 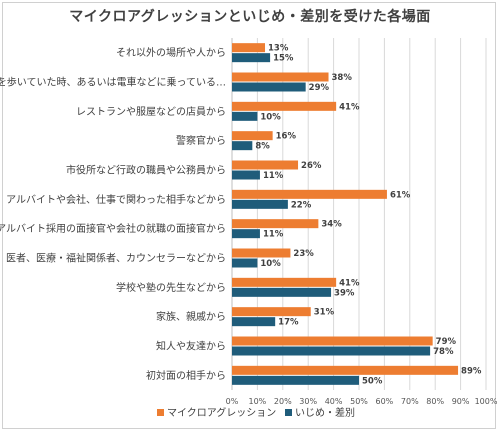 What do you see at coordinates (191, 316) in the screenshot?
I see `category-label: 家族、親戚から` at bounding box center [191, 316].